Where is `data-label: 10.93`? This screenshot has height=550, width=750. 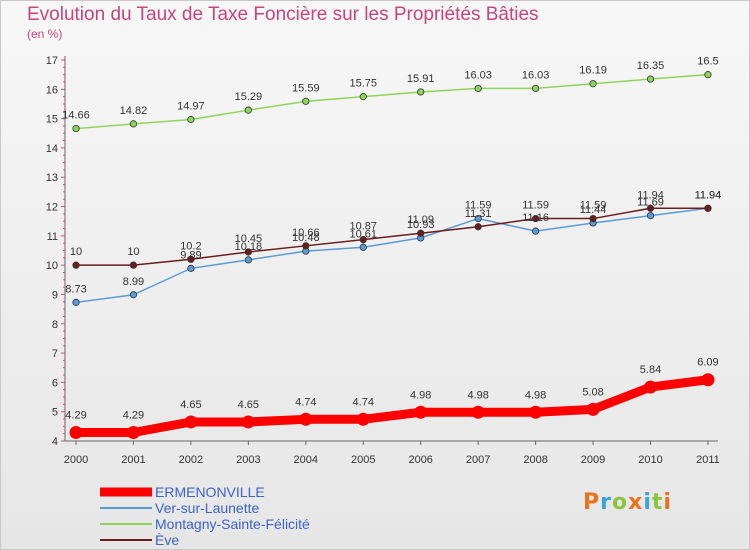
data-label: 10.93 is located at coordinates (421, 225).